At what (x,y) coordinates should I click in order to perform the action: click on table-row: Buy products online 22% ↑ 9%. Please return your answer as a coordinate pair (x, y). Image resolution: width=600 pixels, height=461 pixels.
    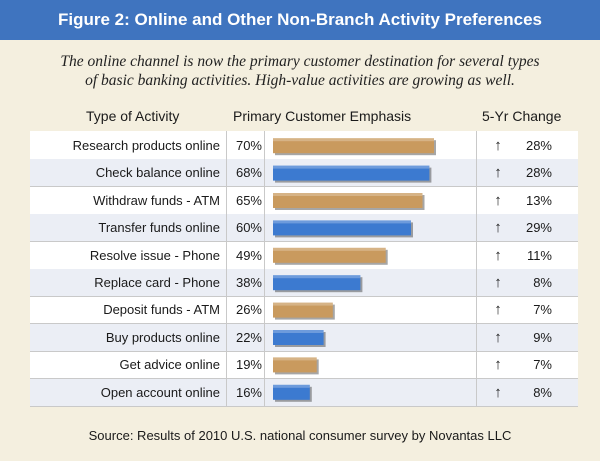
    Looking at the image, I should click on (304, 337).